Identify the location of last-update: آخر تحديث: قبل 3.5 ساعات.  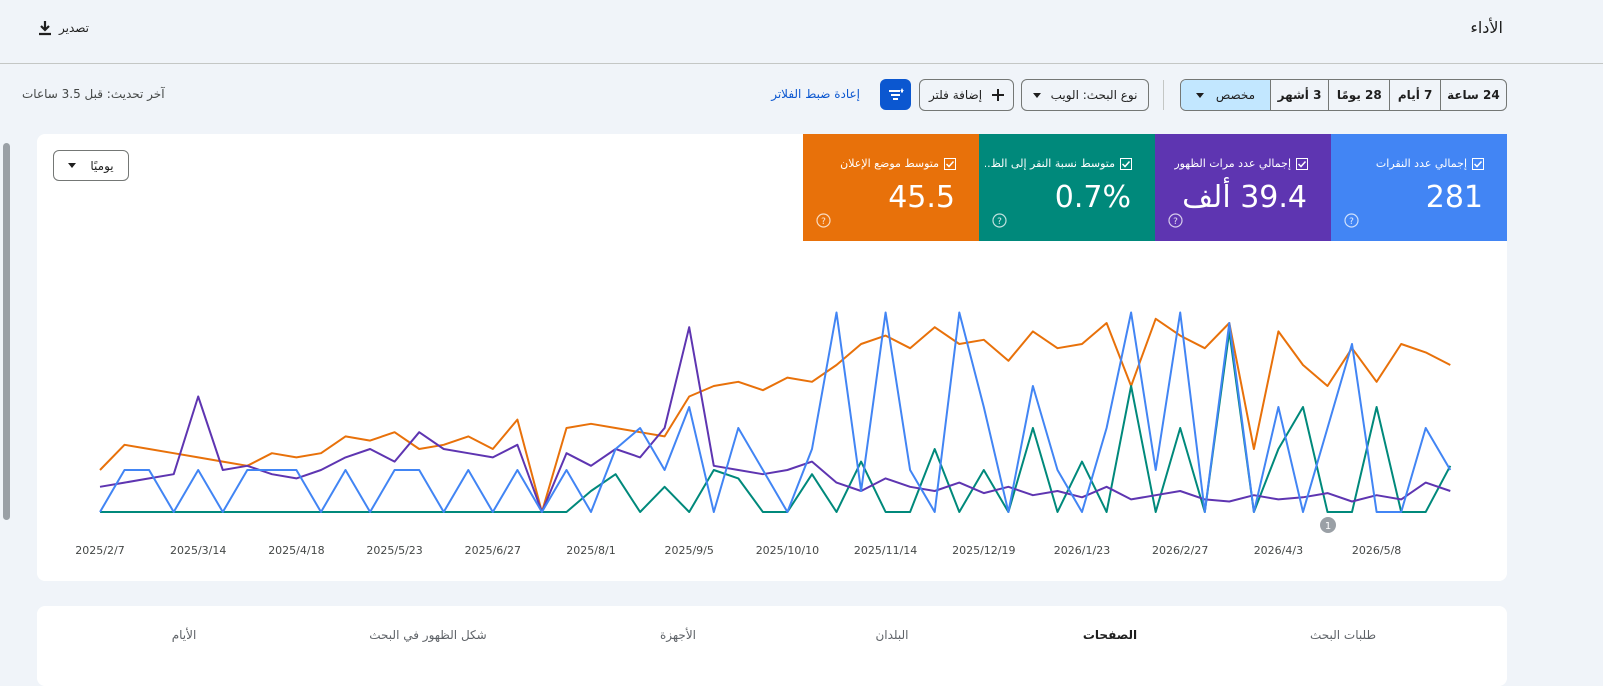
(93, 94).